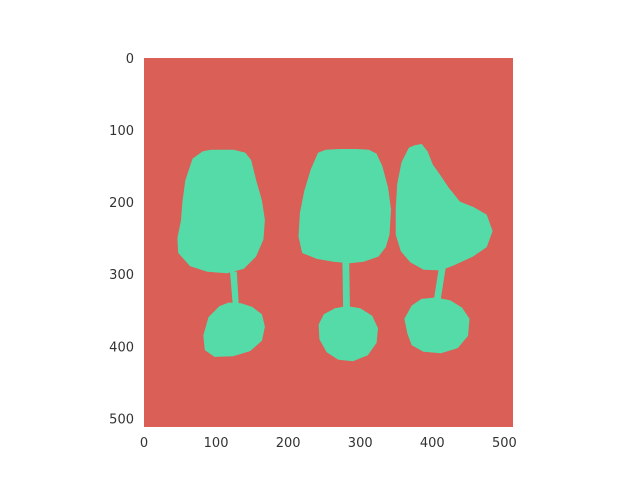 Image resolution: width=640 pixels, height=480 pixels. What do you see at coordinates (444, 207) in the screenshot?
I see `right-glass-bowl` at bounding box center [444, 207].